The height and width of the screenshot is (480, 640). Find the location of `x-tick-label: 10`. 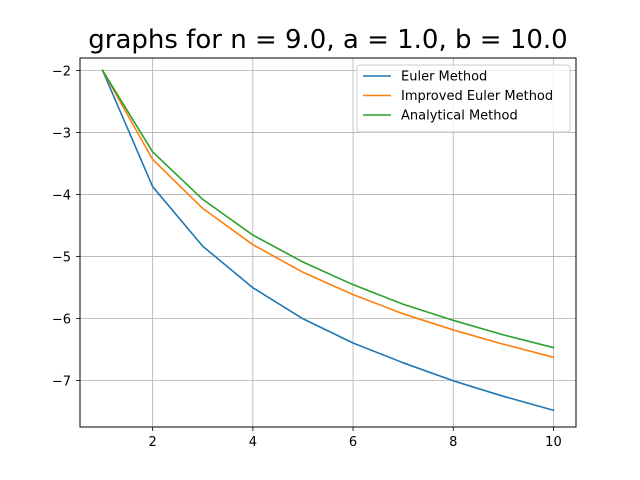

x-tick-label: 10 is located at coordinates (553, 442).